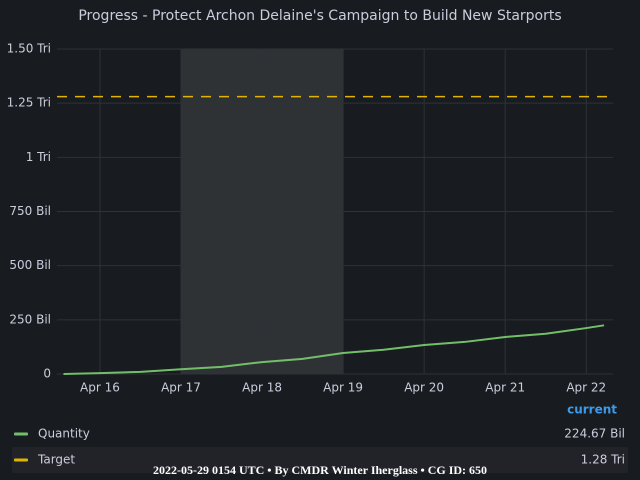 This screenshot has width=640, height=480. Describe the element at coordinates (47, 374) in the screenshot. I see `y-tick-label: 0` at that location.